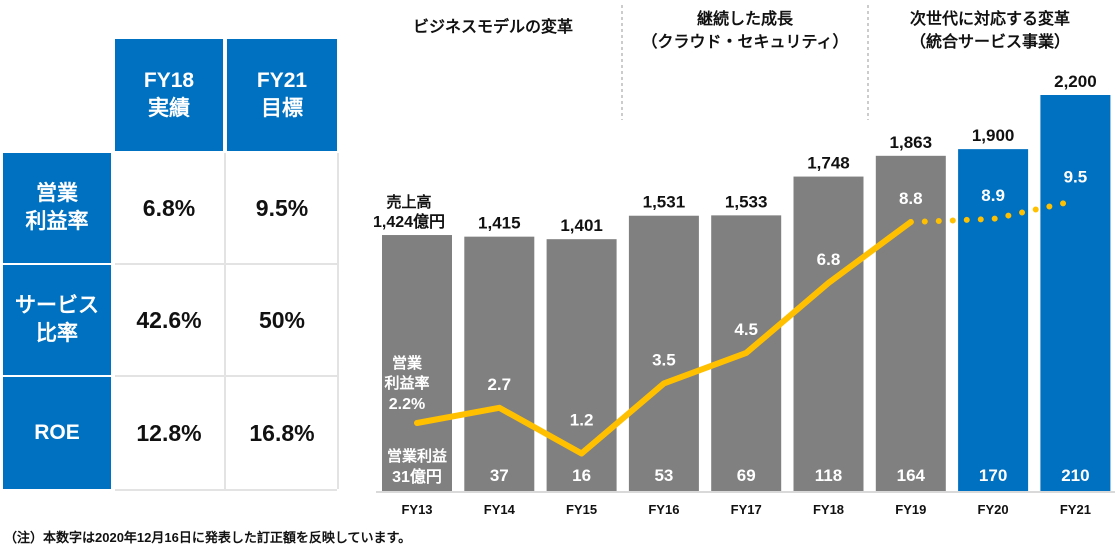 The height and width of the screenshot is (550, 1119). What do you see at coordinates (993, 211) in the screenshot?
I see `margin-line-target` at bounding box center [993, 211].